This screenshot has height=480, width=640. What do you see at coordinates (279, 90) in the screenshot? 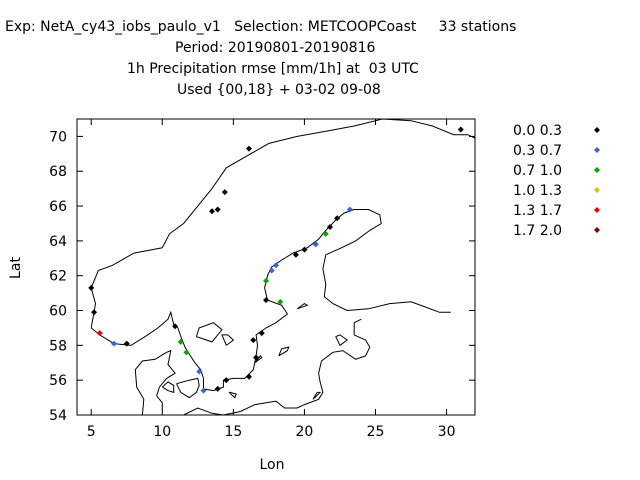
I see `title-line-used: Used {00,18} + 03-02 09-08` at bounding box center [279, 90].